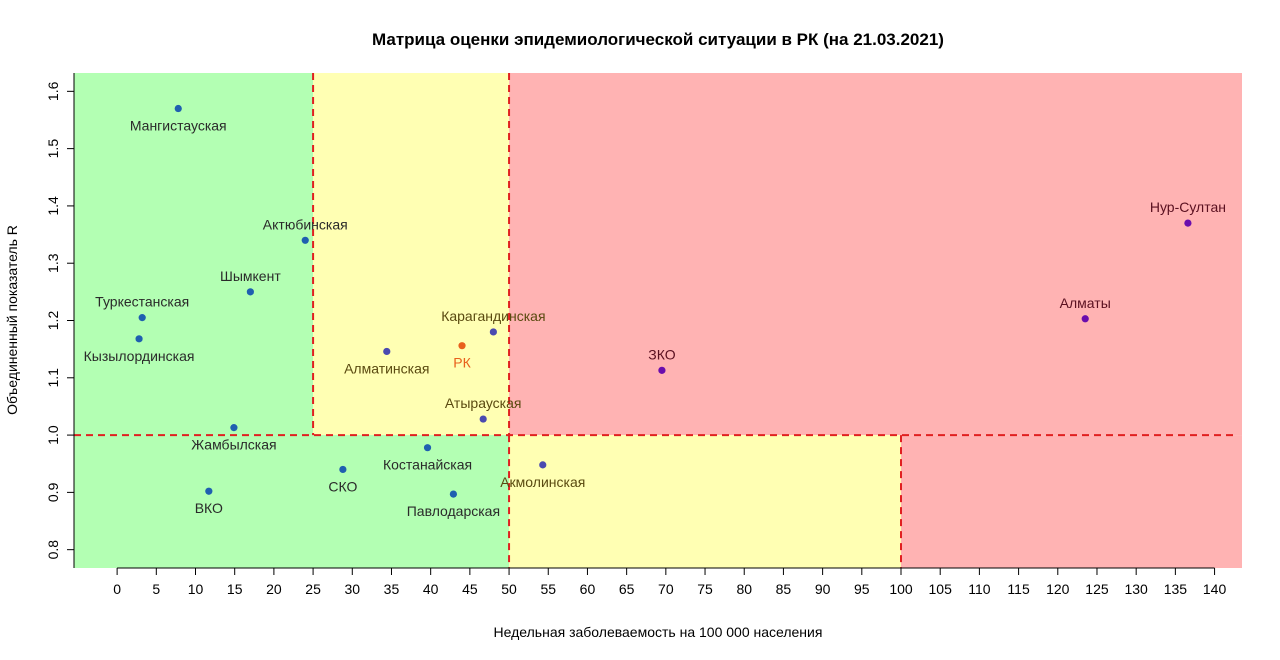  I want to click on x-tick-label: 40, so click(431, 589).